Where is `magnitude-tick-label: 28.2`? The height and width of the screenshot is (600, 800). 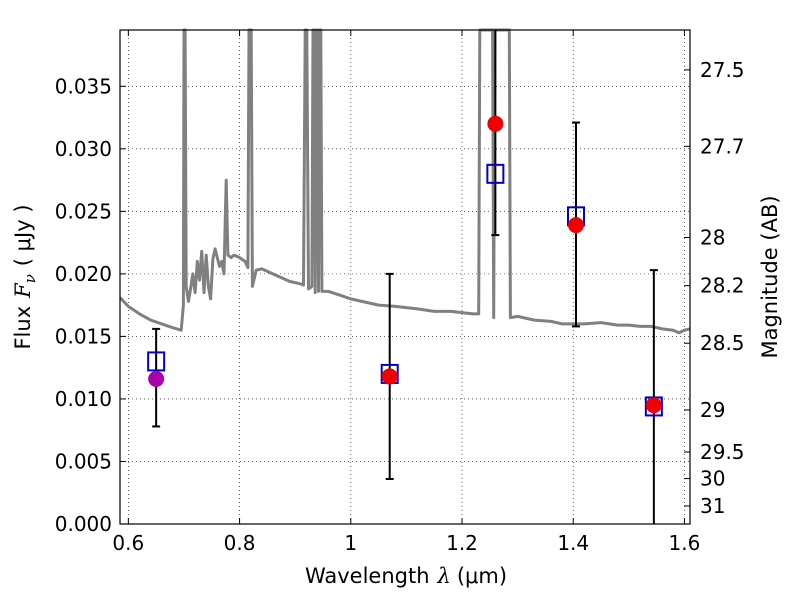 magnitude-tick-label: 28.2 is located at coordinates (722, 286).